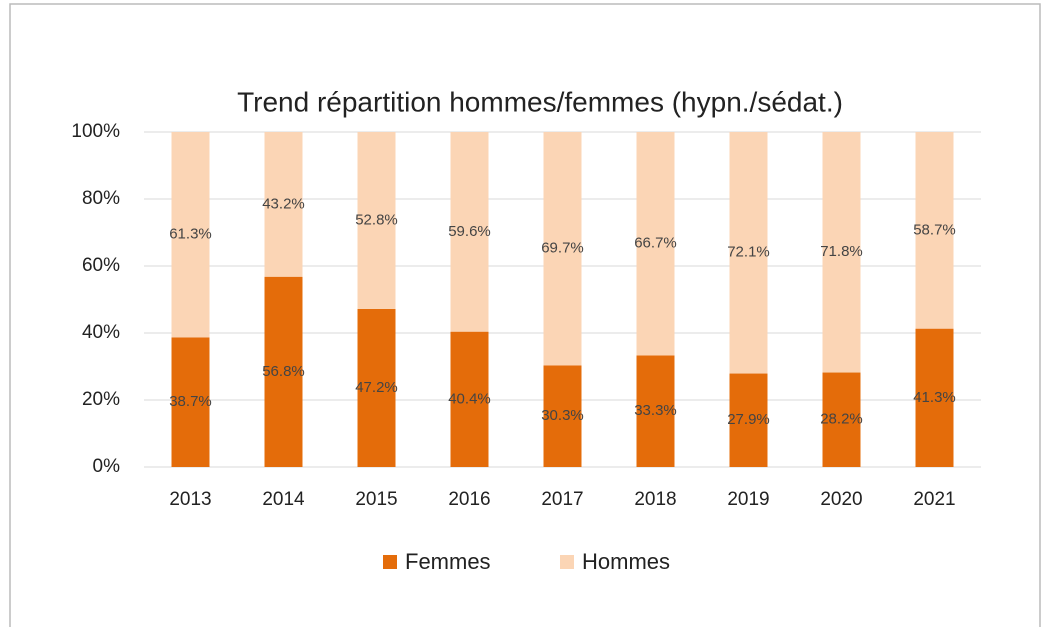 Image resolution: width=1046 pixels, height=627 pixels. Describe the element at coordinates (562, 499) in the screenshot. I see `x-tick-label: 2017` at that location.